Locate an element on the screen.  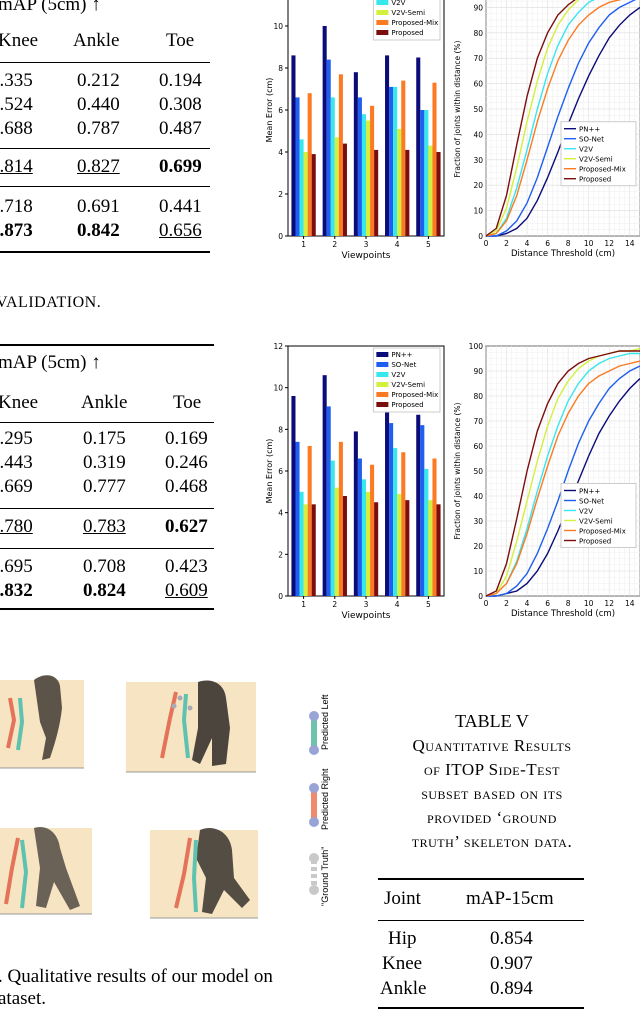
table-bottom-col-ankle: Ankle is located at coordinates (104, 402).